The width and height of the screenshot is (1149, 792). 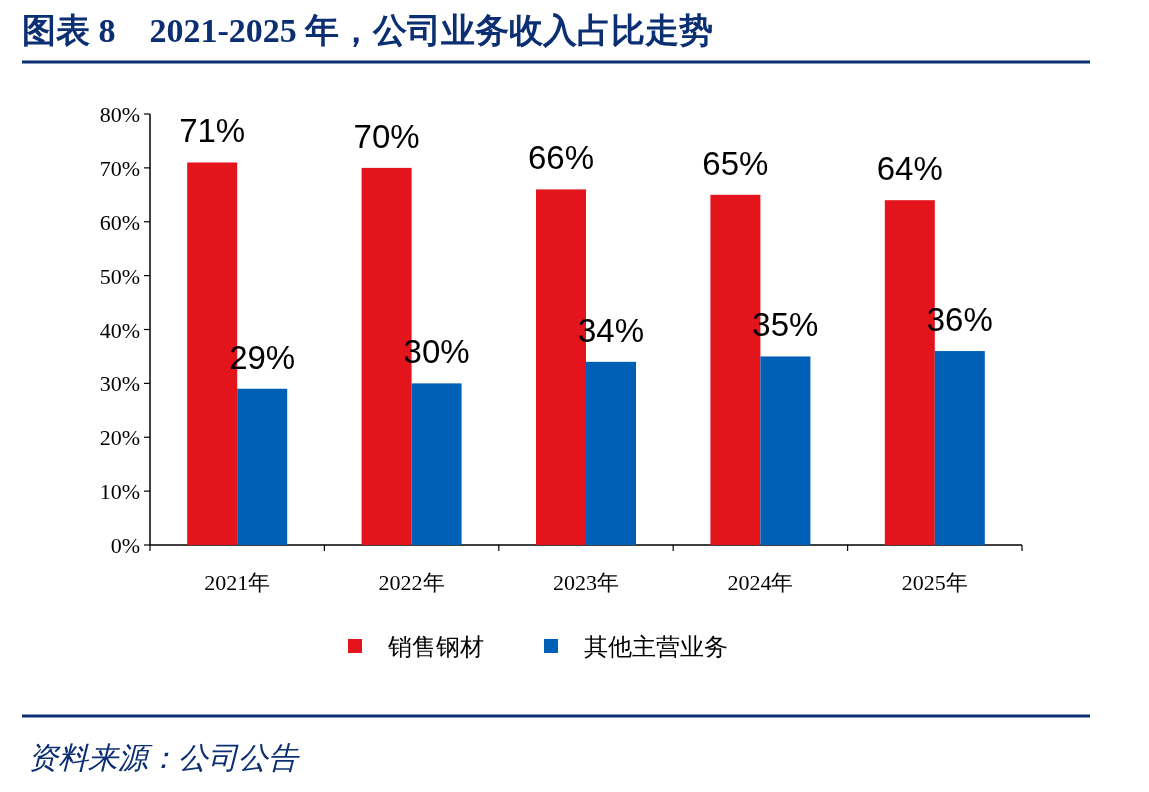 What do you see at coordinates (934, 582) in the screenshot?
I see `x-tick-label: 2025年` at bounding box center [934, 582].